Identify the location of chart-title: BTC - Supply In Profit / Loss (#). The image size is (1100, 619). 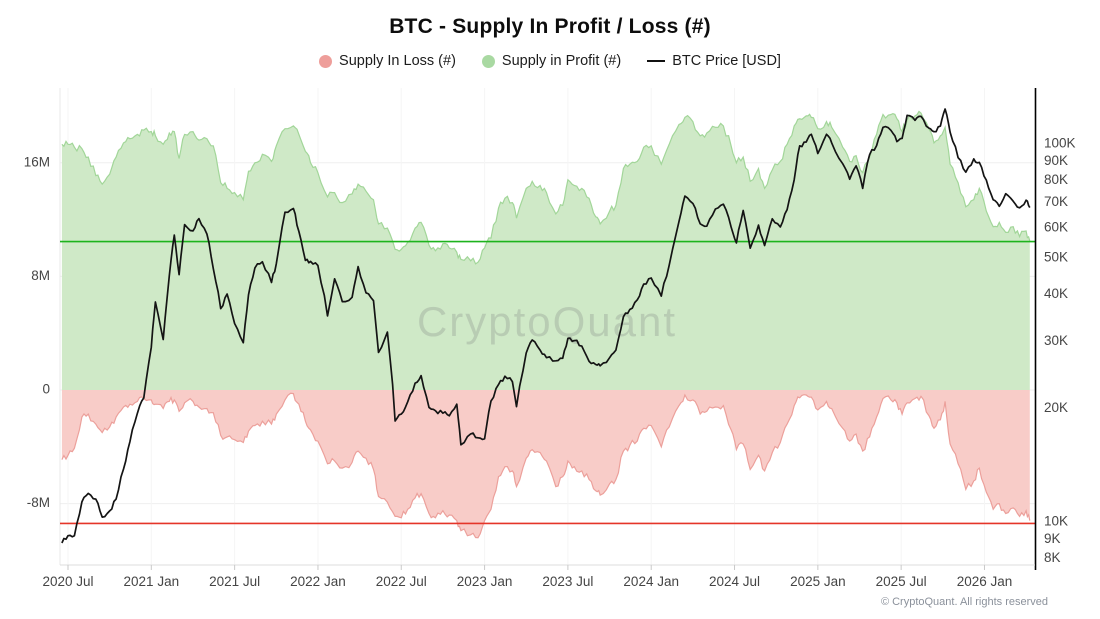
(550, 26).